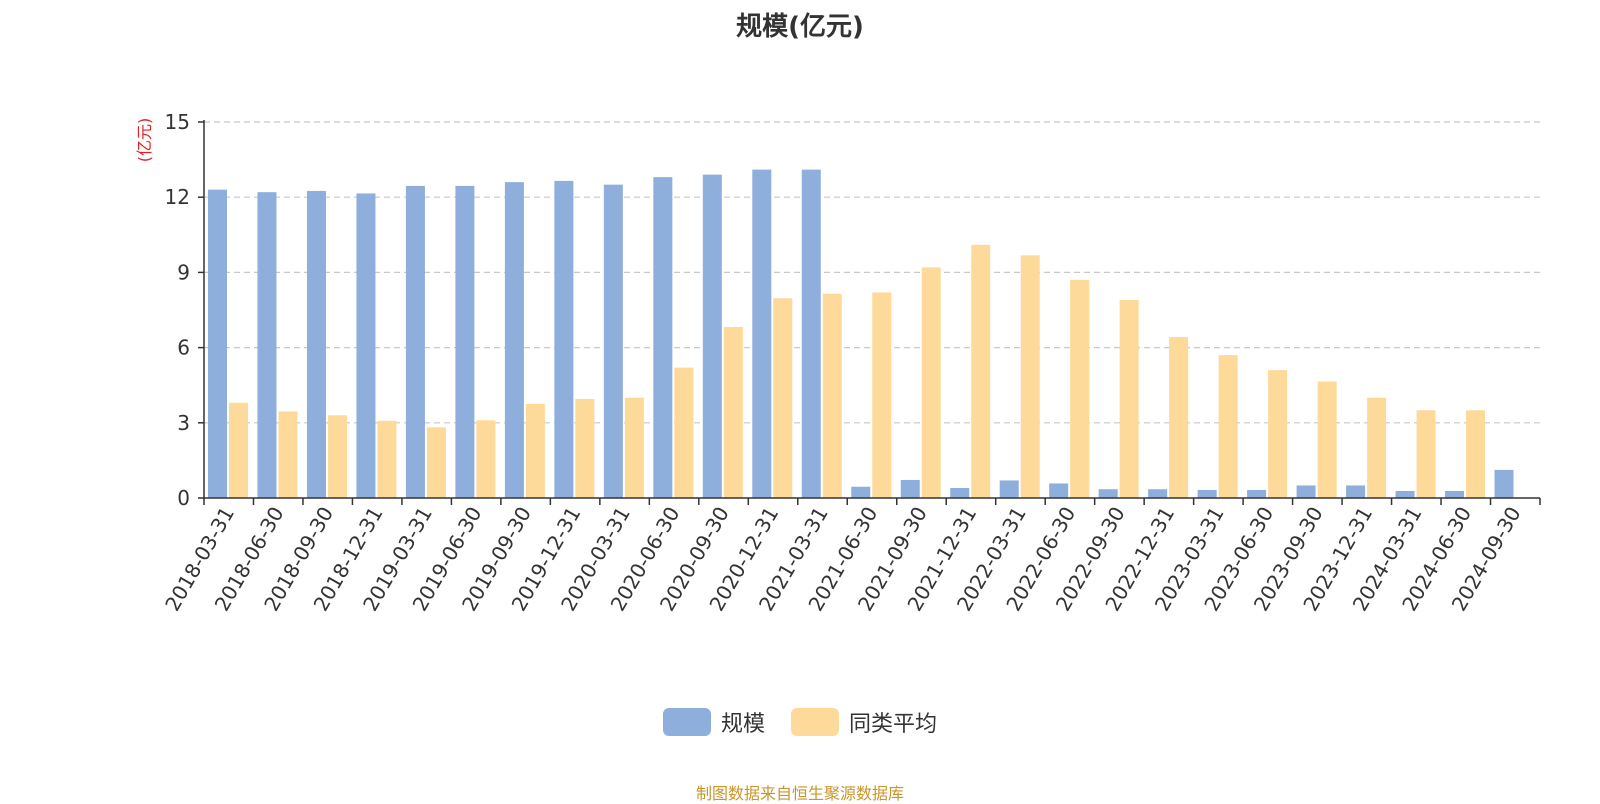  What do you see at coordinates (144, 140) in the screenshot?
I see `y-axis-label: (亿元)` at bounding box center [144, 140].